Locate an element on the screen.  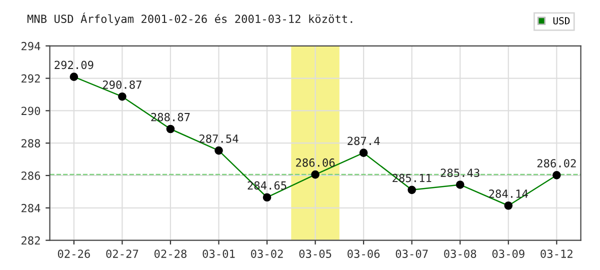
data-label: 288.87 is located at coordinates (170, 117).